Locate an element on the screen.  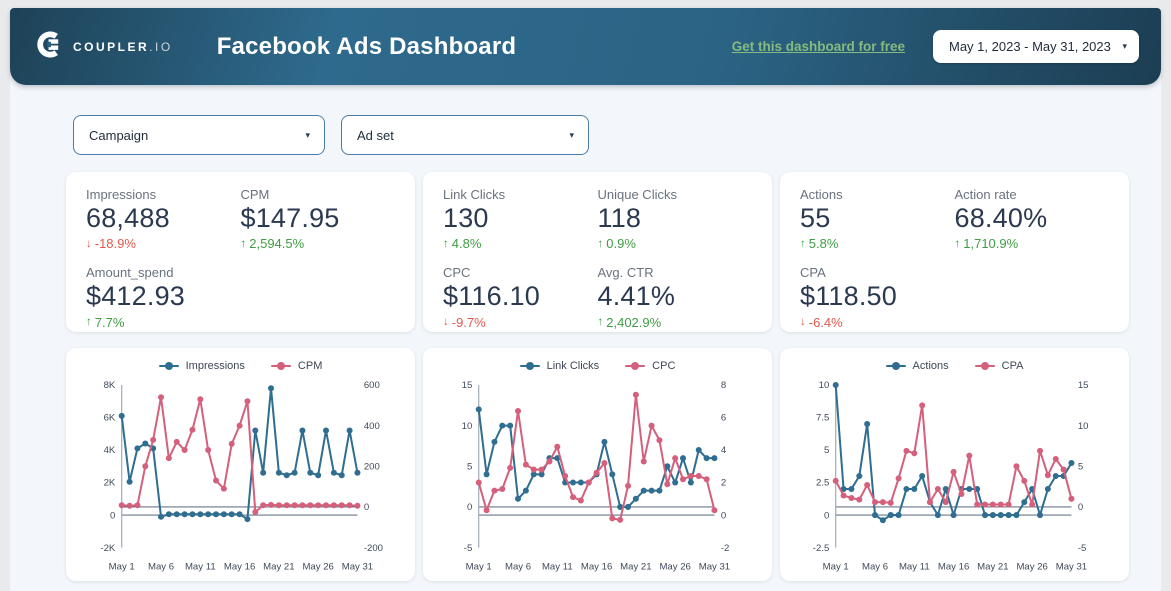
kpi-metric: Actions 55 ↑ 5.8% is located at coordinates (877, 219).